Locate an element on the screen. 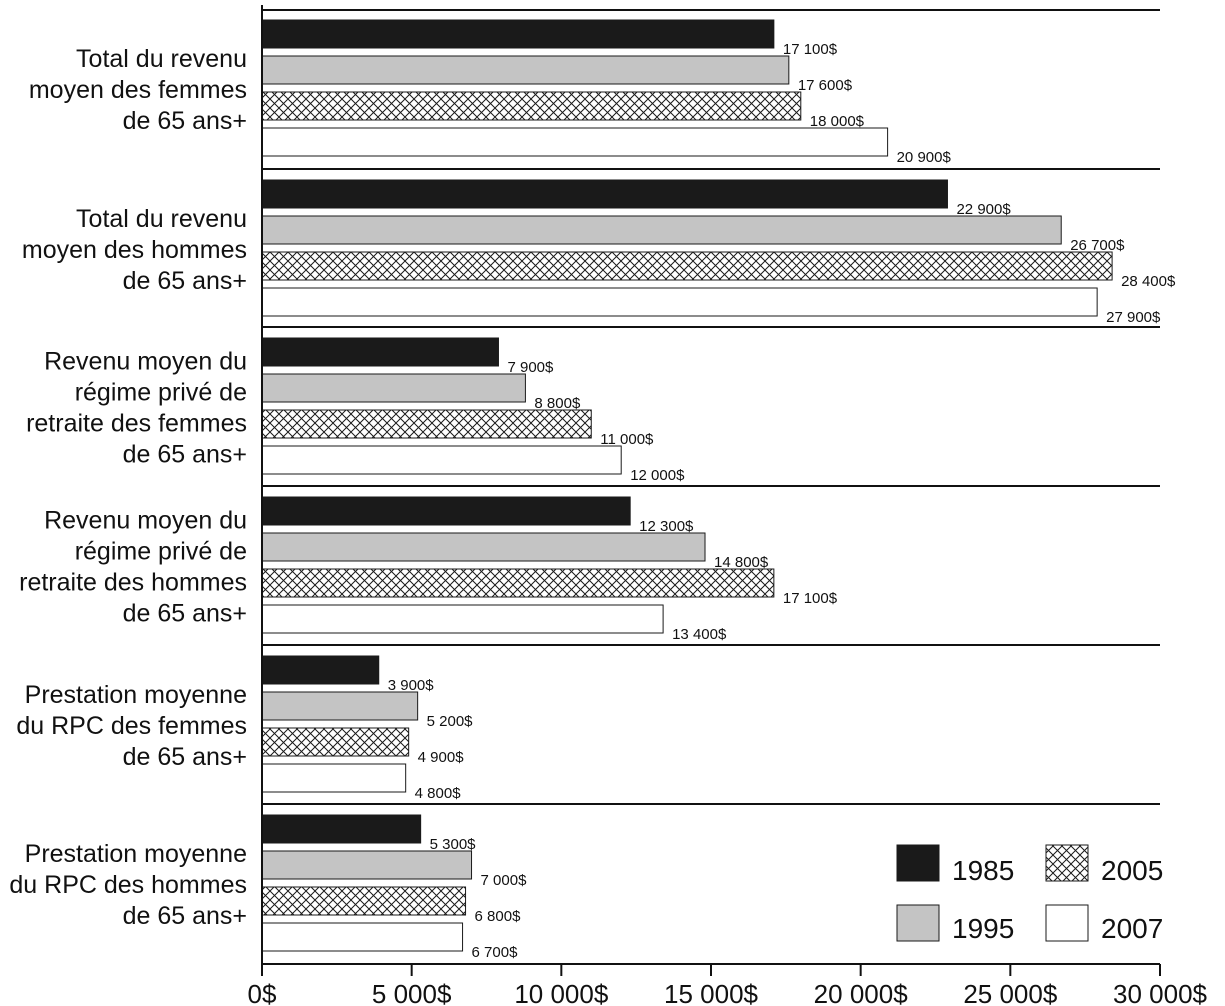 This screenshot has width=1225, height=1006. value-label-1985-group-4: 12 300$ is located at coordinates (666, 526).